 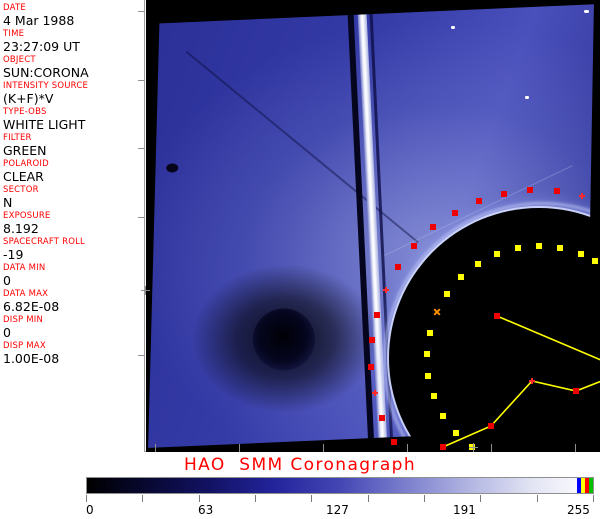 I want to click on metadata-item: FILTER GREEN, so click(x=73, y=145).